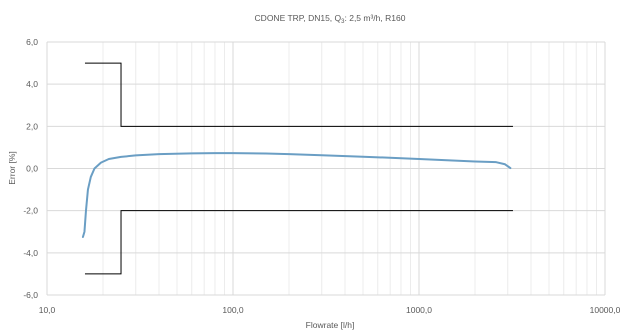 Image resolution: width=623 pixels, height=331 pixels. Describe the element at coordinates (32, 126) in the screenshot. I see `y-tick-label: 2,0` at that location.